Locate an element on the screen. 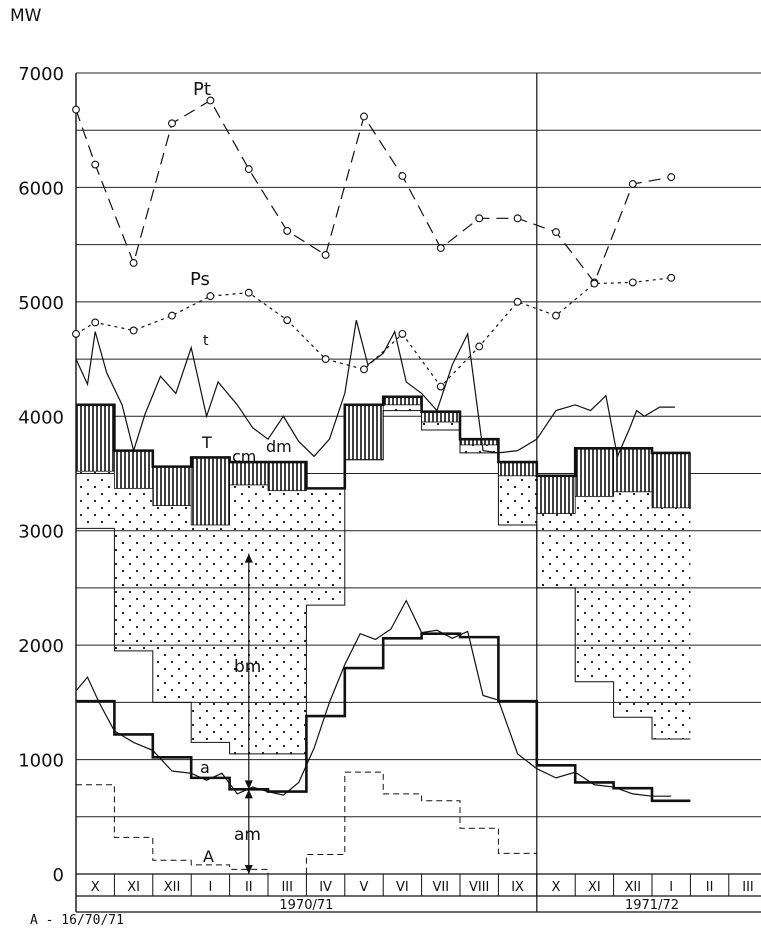 The image size is (761, 931). y-tick-label: 0 is located at coordinates (58, 875).